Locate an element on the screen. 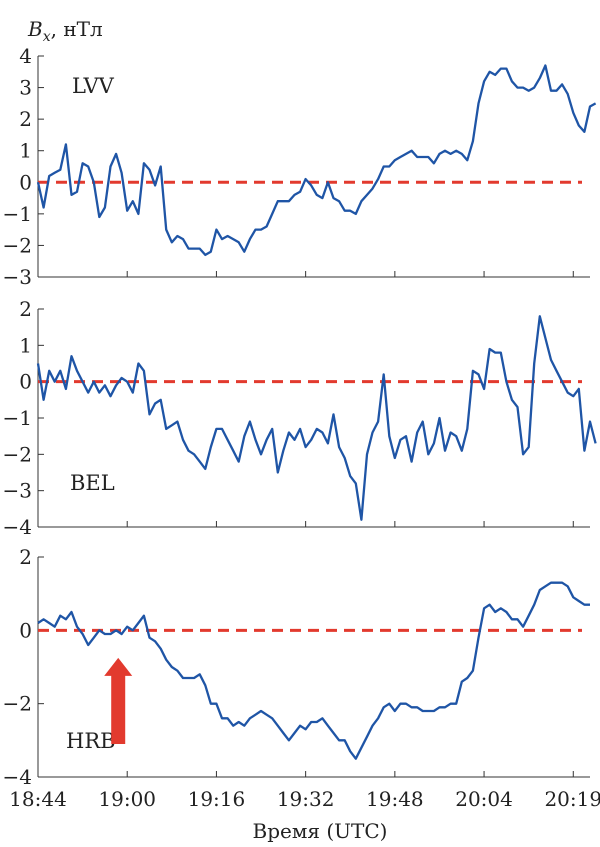  y-tick-label-hrb: −2 is located at coordinates (17, 704).